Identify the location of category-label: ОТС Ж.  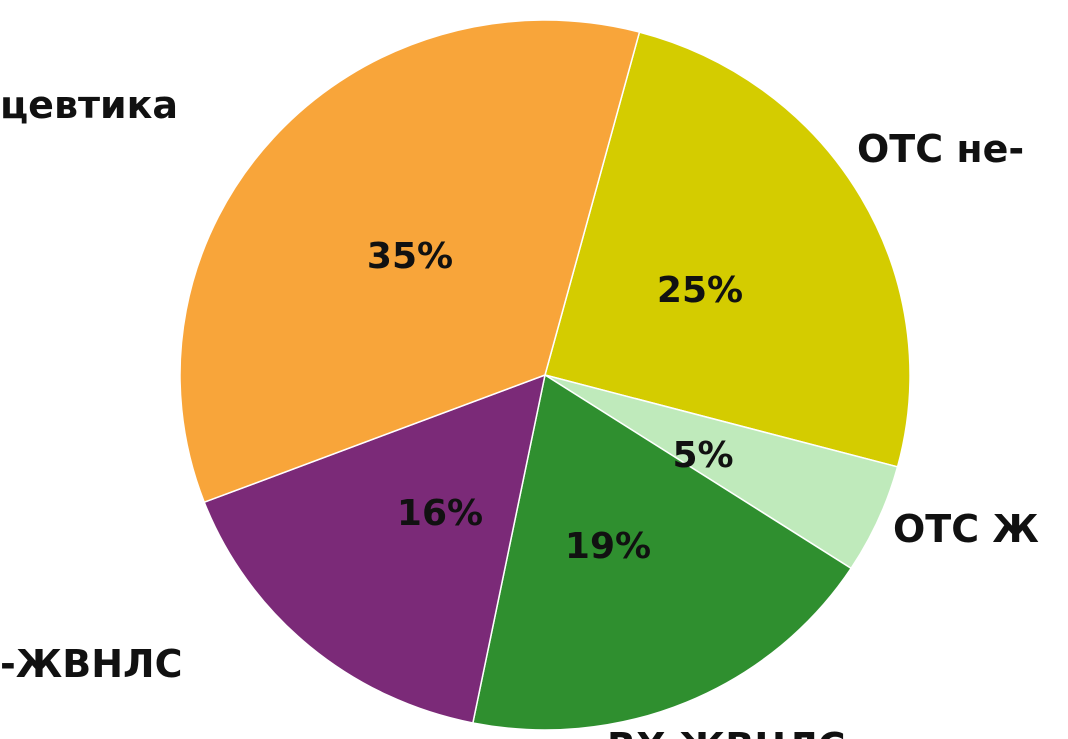
(966, 529).